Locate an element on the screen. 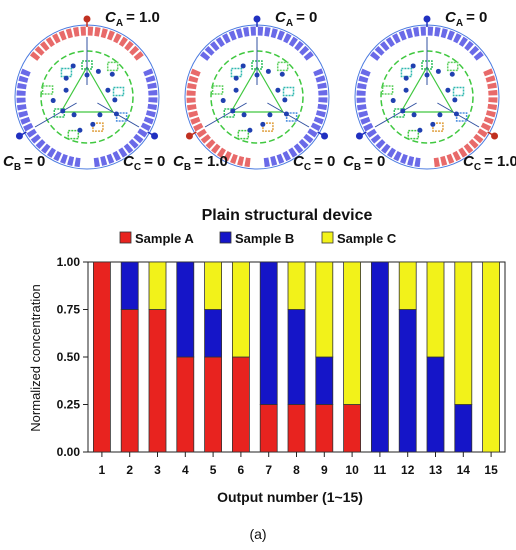 The height and width of the screenshot is (550, 516). x-tick-label: 3 is located at coordinates (157, 470).